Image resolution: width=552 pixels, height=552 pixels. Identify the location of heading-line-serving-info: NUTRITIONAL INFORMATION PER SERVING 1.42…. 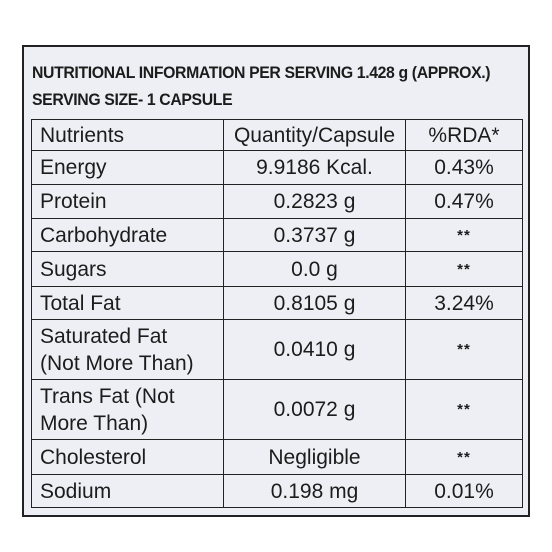
(261, 72).